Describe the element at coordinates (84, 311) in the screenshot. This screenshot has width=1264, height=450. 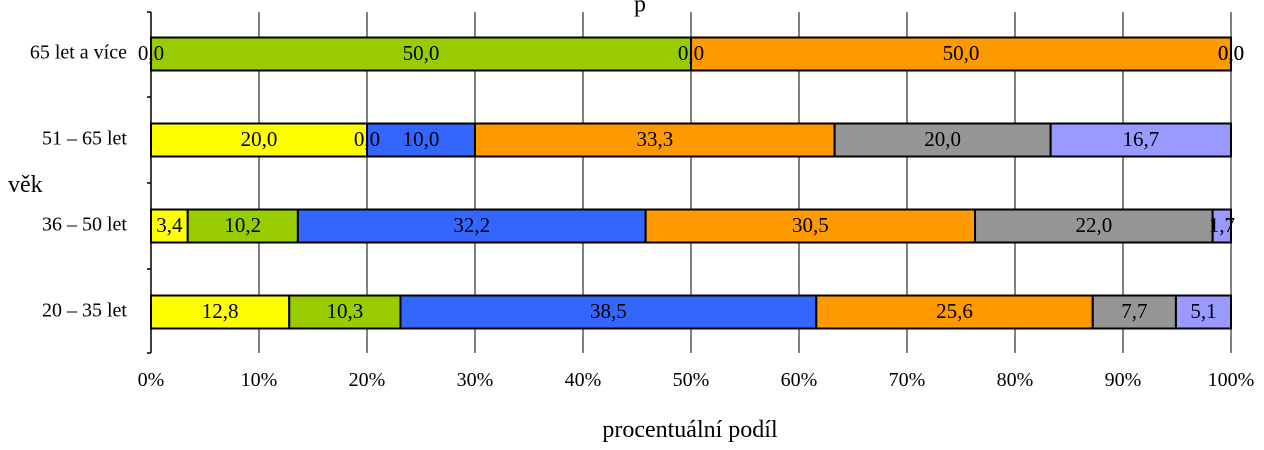
I see `category-label: 20 – 35 let` at that location.